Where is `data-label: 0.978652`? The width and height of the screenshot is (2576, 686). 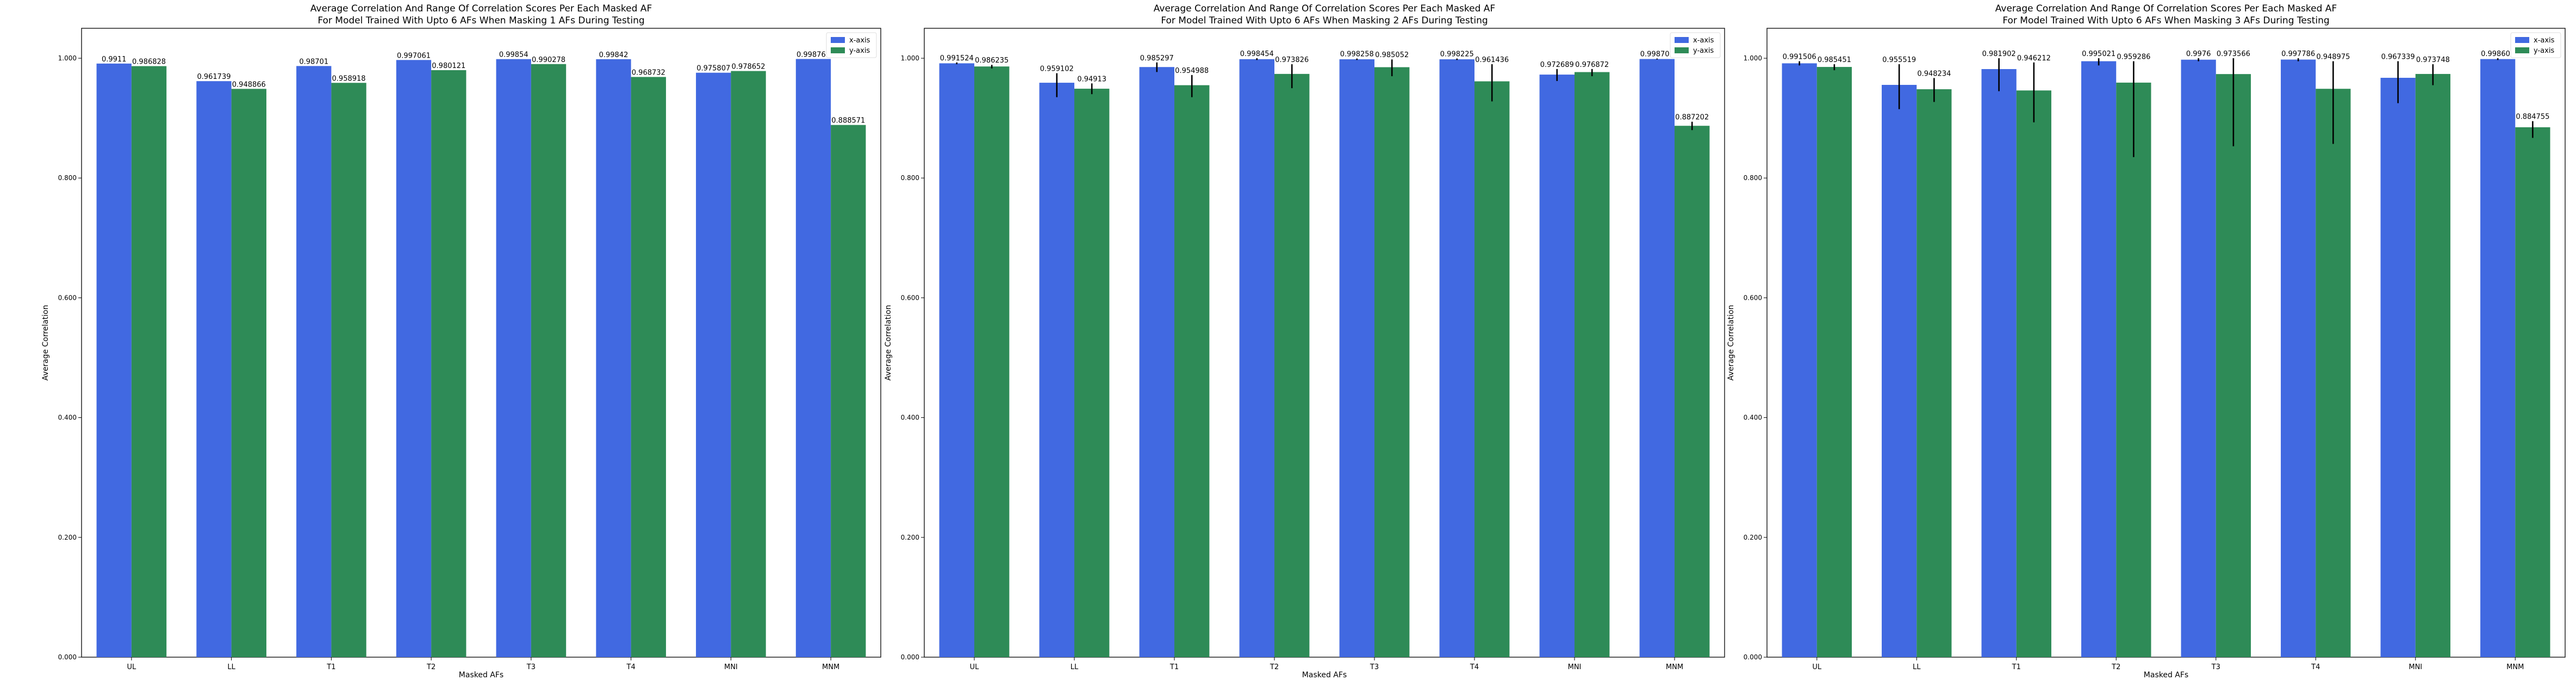
data-label: 0.978652 is located at coordinates (749, 67).